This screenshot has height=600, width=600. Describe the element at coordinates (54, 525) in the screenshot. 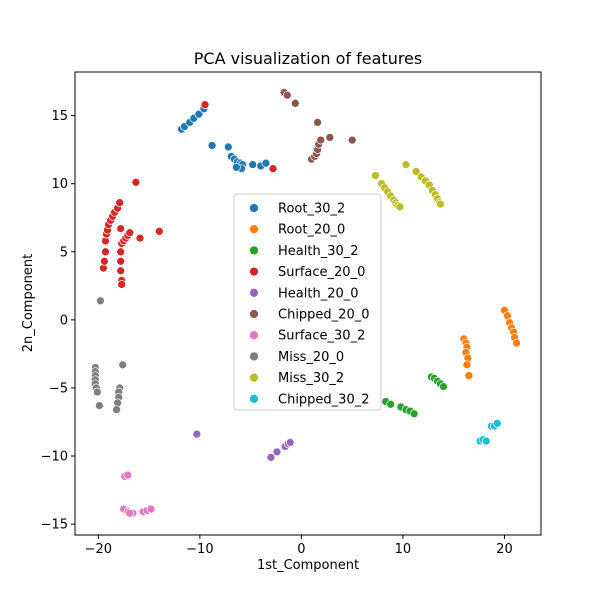

I see `y-tick-label: −15` at that location.